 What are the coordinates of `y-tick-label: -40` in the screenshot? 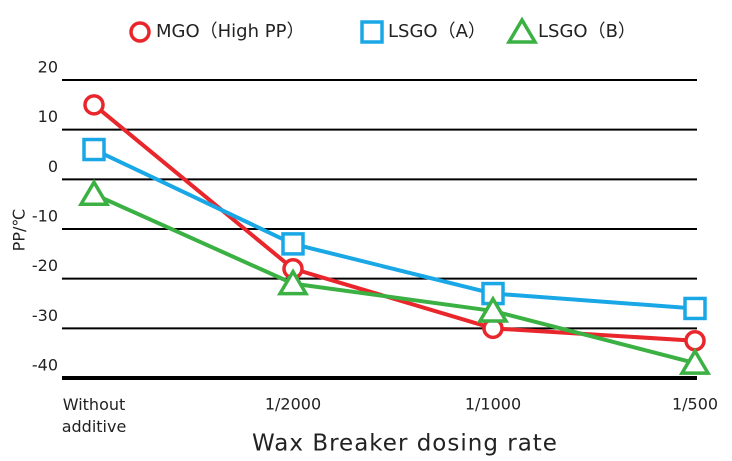 It's located at (45, 365).